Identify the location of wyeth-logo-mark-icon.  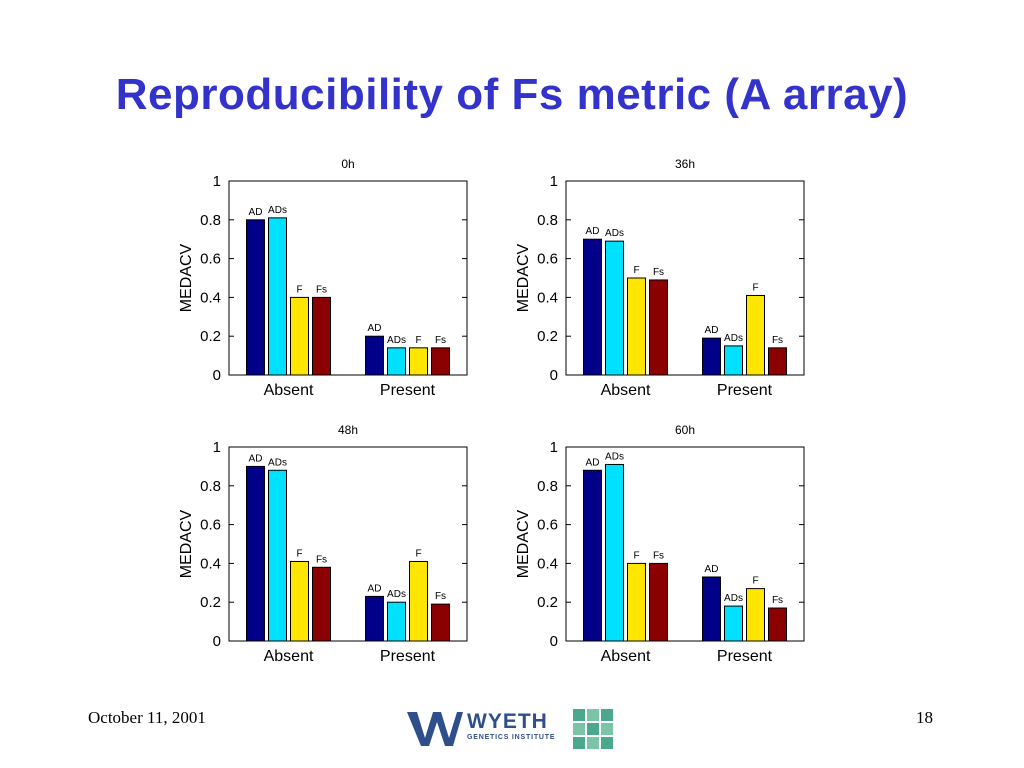
(435, 729).